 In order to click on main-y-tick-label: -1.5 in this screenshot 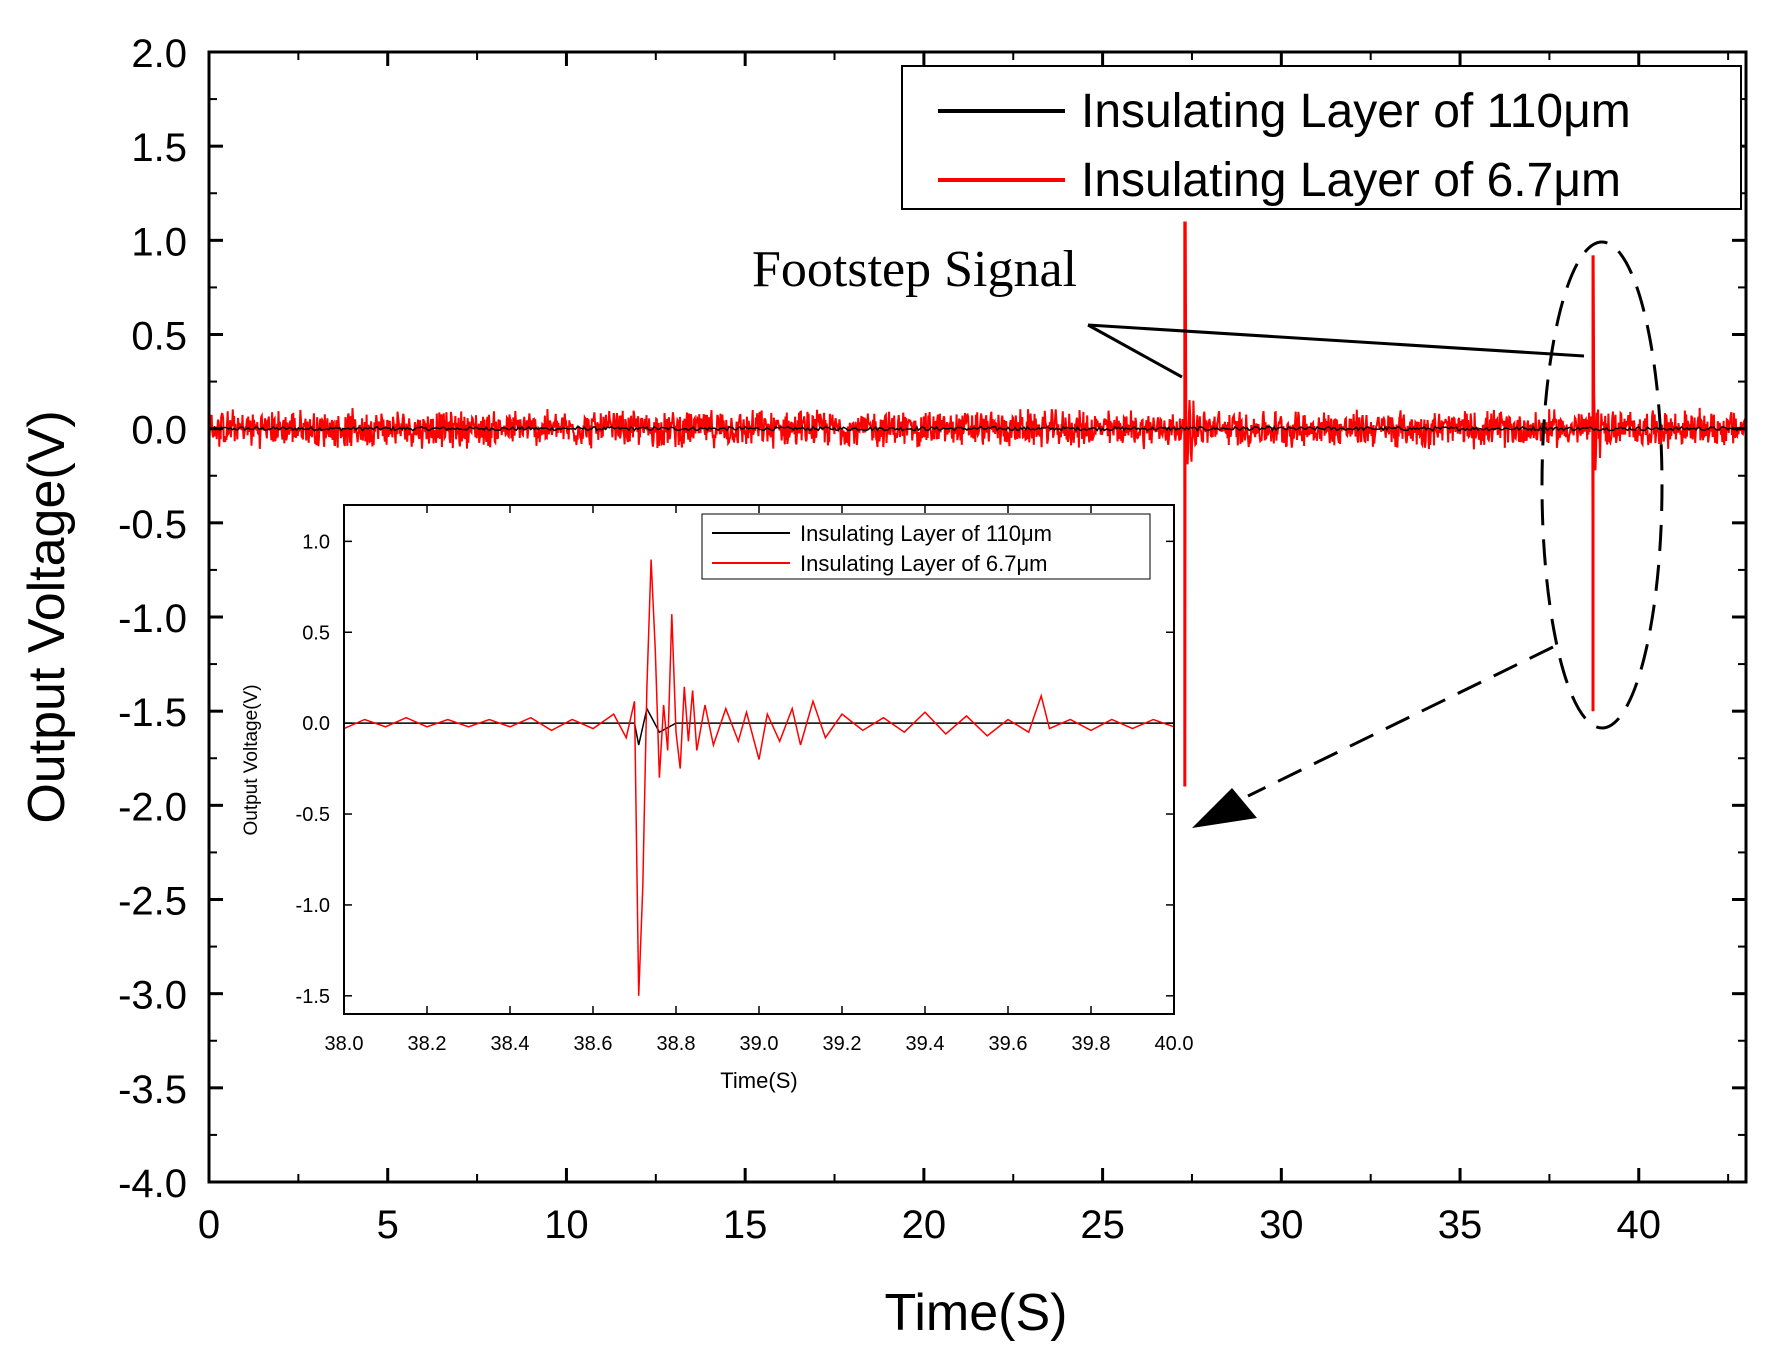, I will do `click(152, 713)`.